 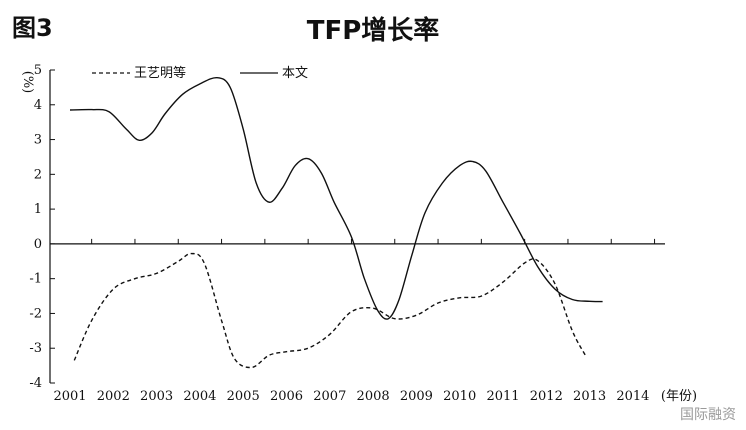 I want to click on x-tick-label: 2001, so click(x=69, y=396).